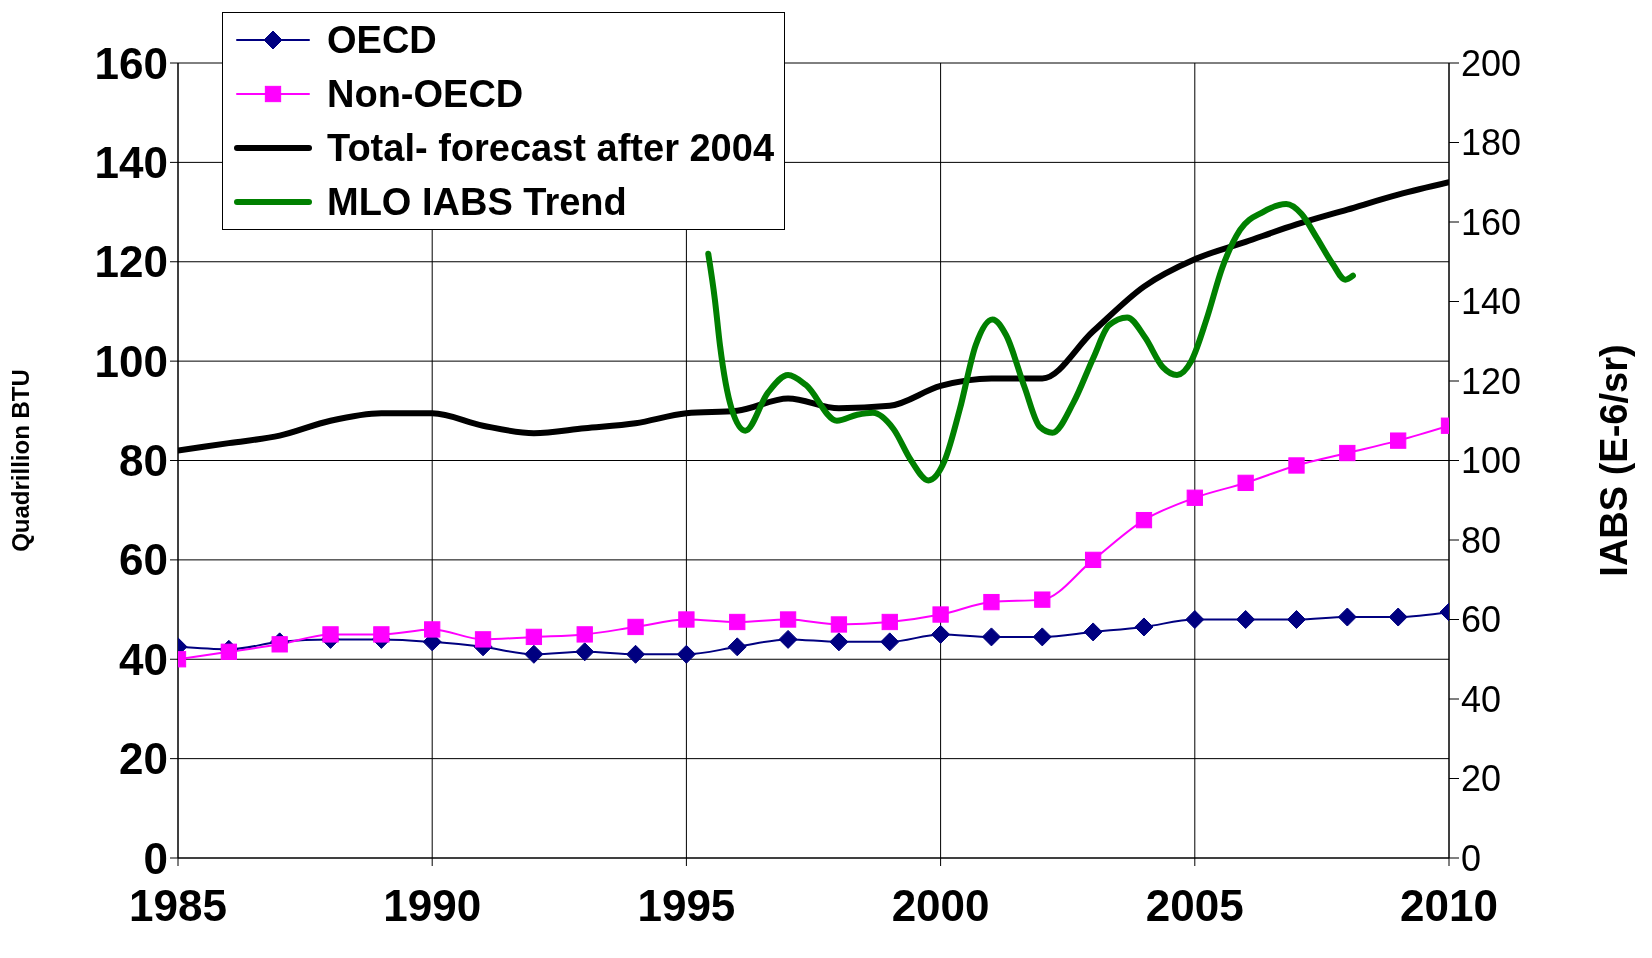  Describe the element at coordinates (20, 460) in the screenshot. I see `y-axis-title: Quadrillion BTU` at that location.